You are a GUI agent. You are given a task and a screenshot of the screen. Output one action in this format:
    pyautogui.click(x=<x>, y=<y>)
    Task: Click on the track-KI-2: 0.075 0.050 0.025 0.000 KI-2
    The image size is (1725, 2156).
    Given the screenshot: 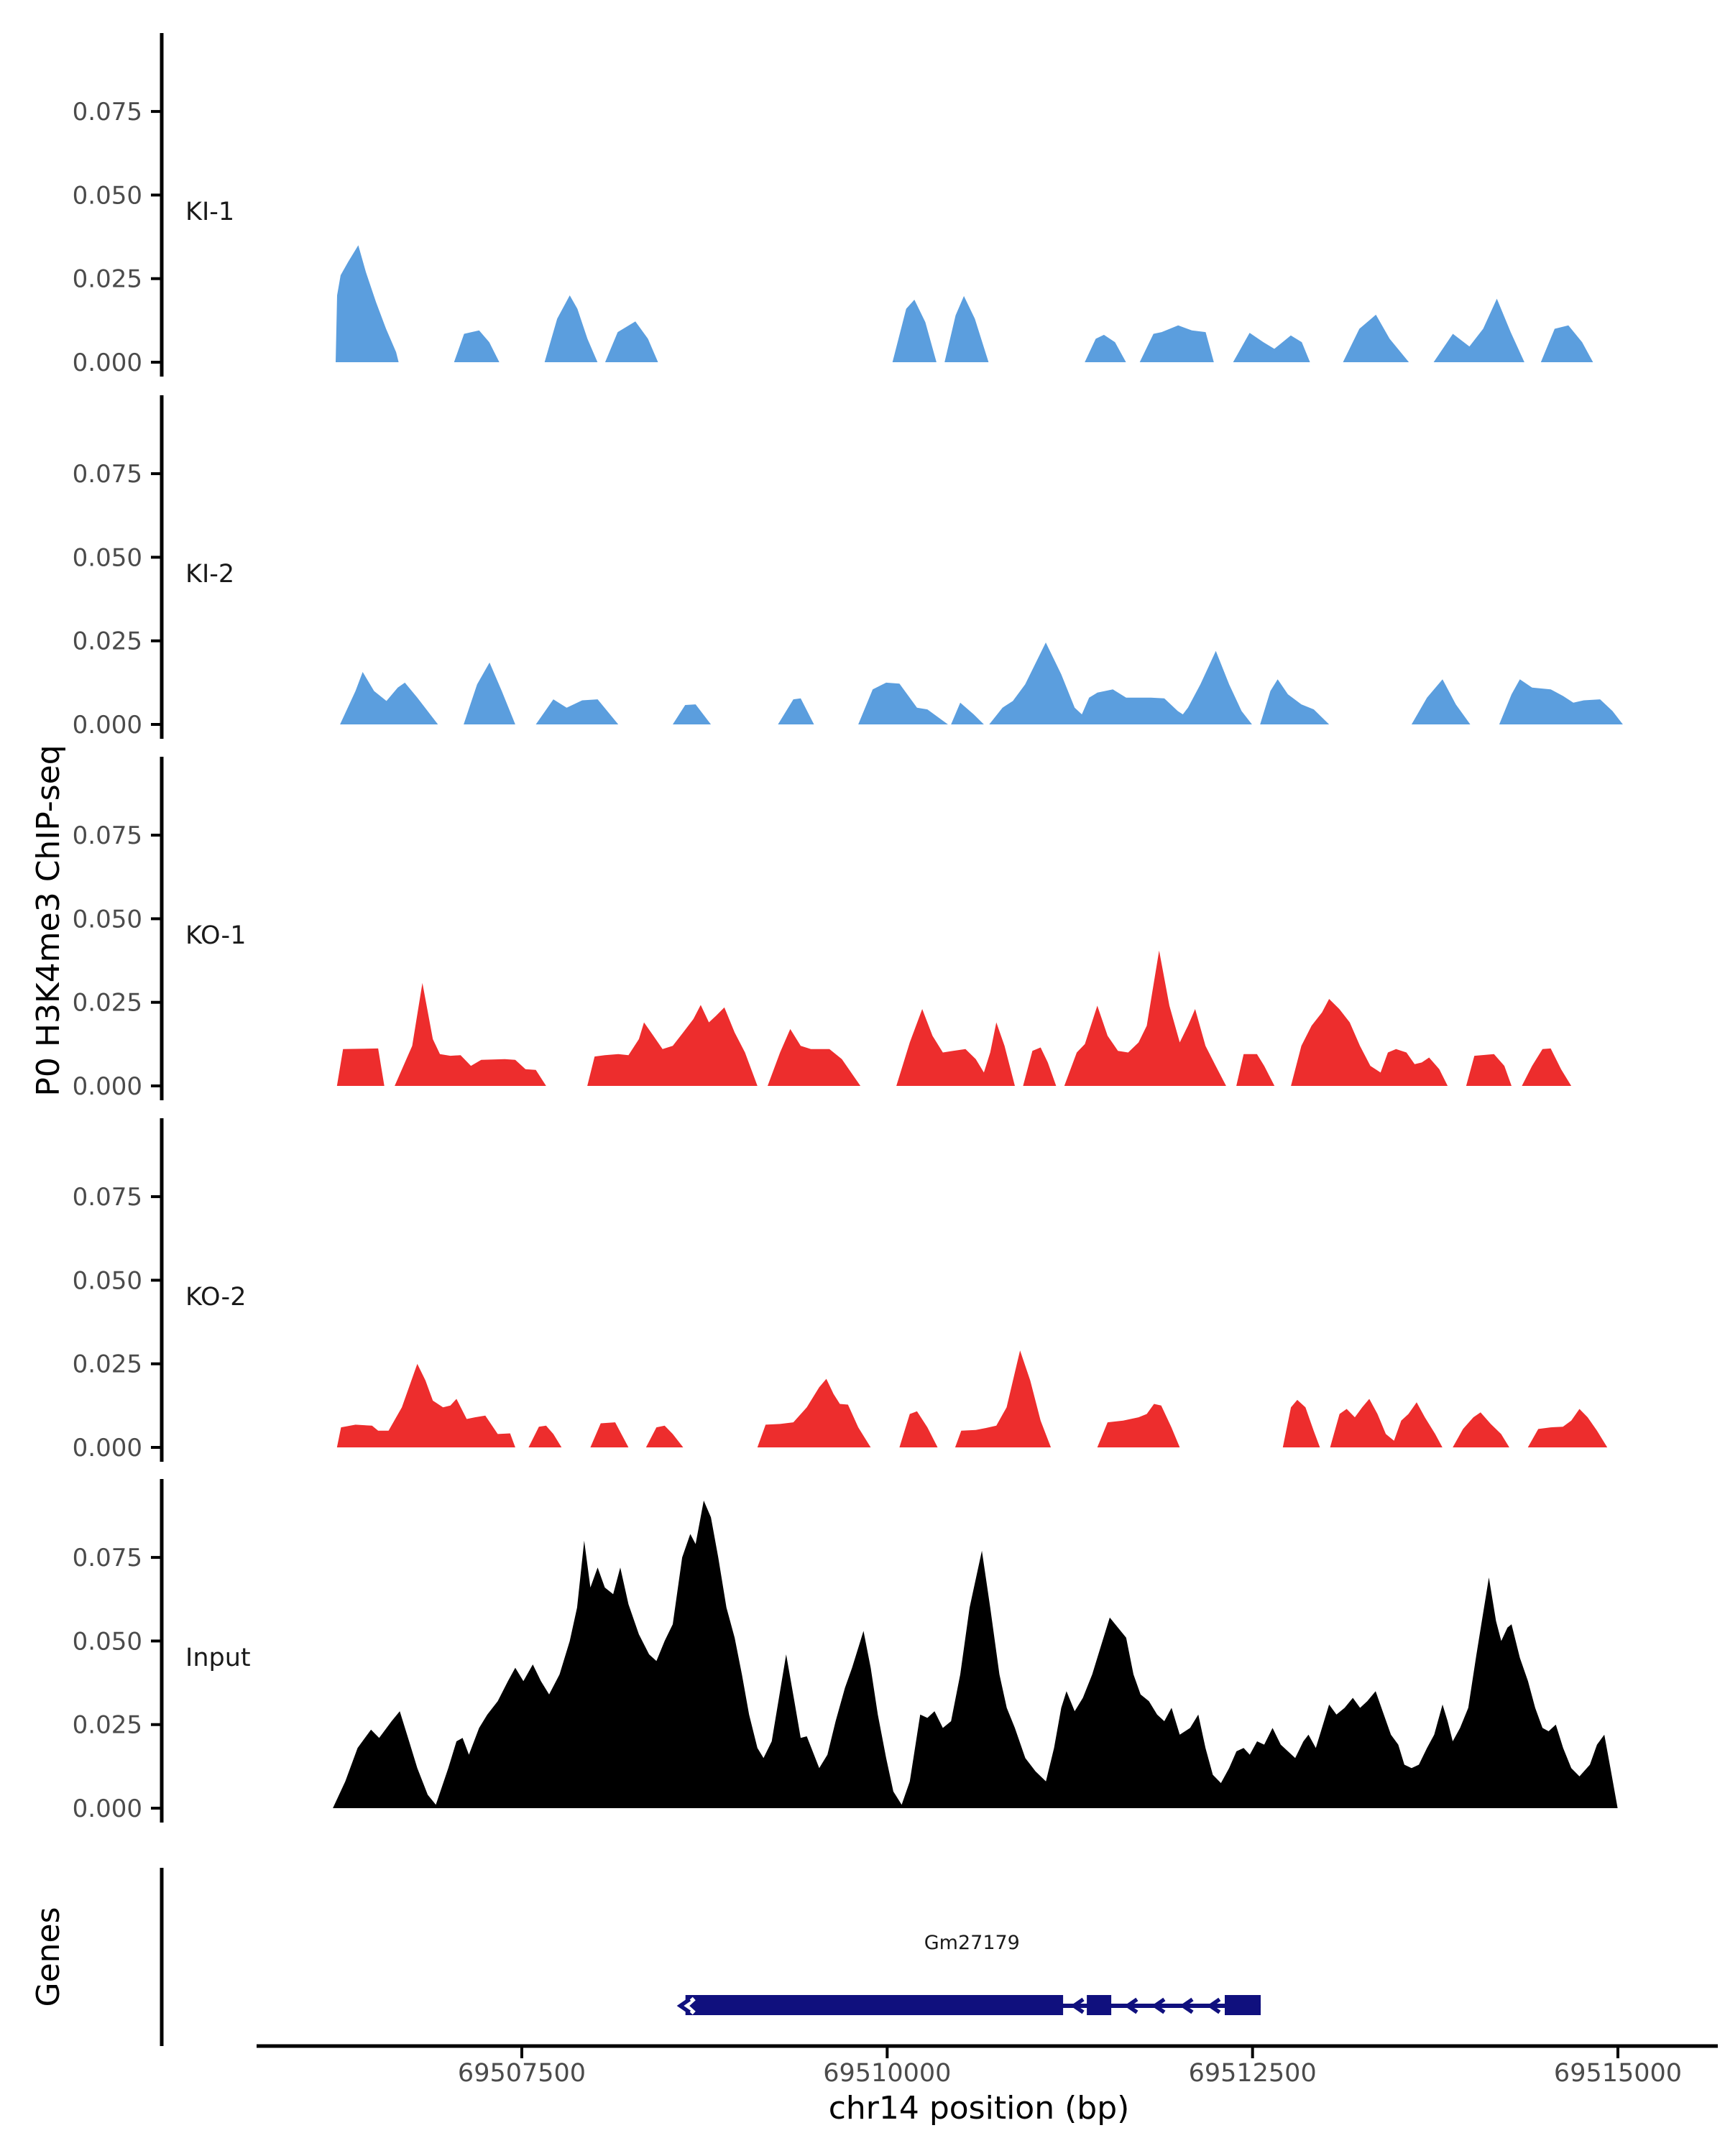 What is the action you would take?
    pyautogui.click(x=848, y=567)
    